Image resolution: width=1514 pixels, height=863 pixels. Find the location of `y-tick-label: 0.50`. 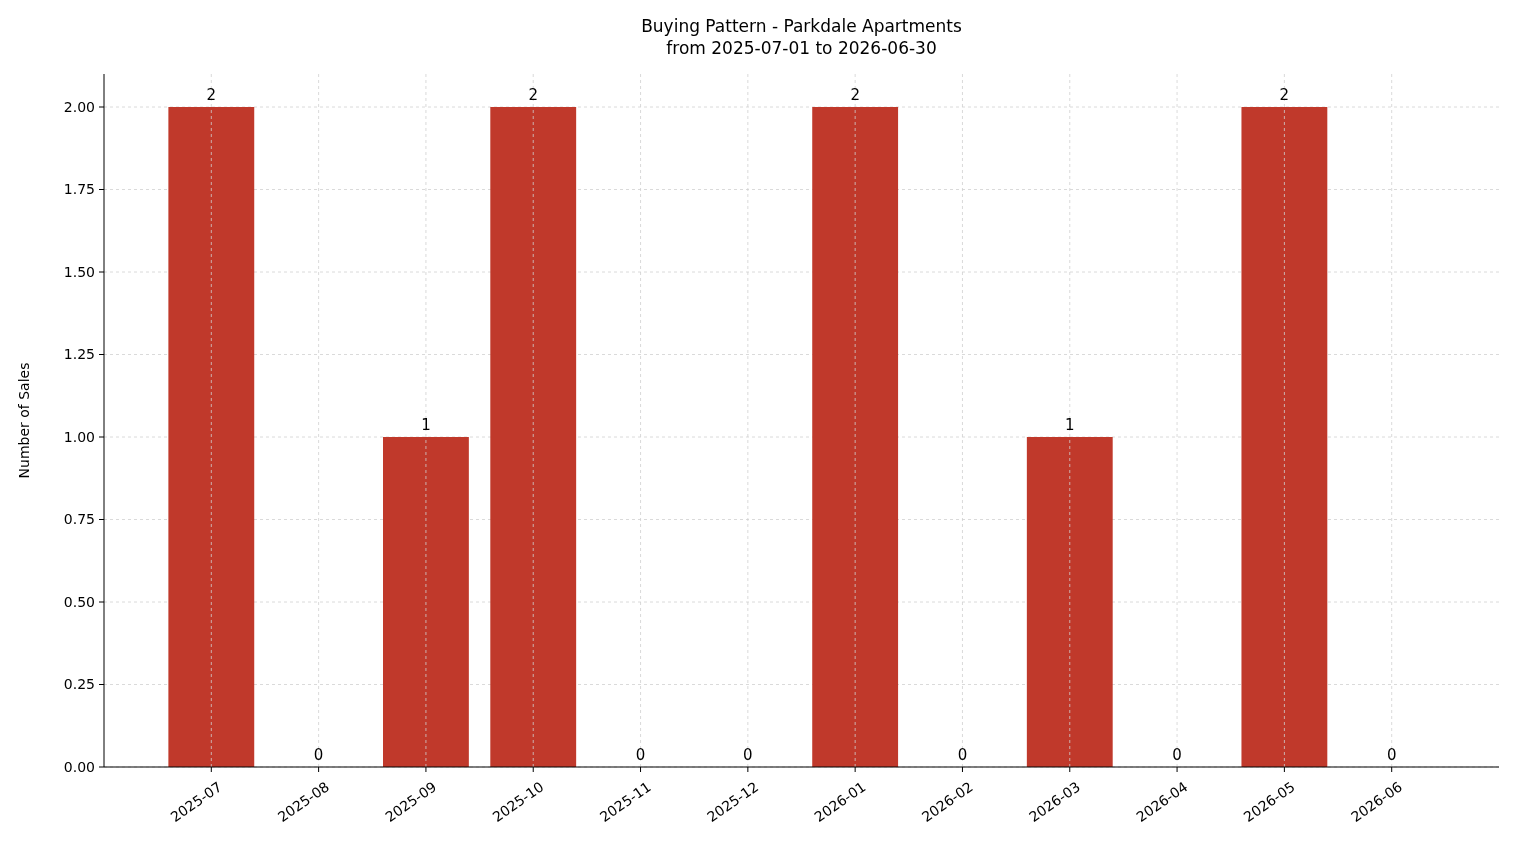

y-tick-label: 0.50 is located at coordinates (79, 601).